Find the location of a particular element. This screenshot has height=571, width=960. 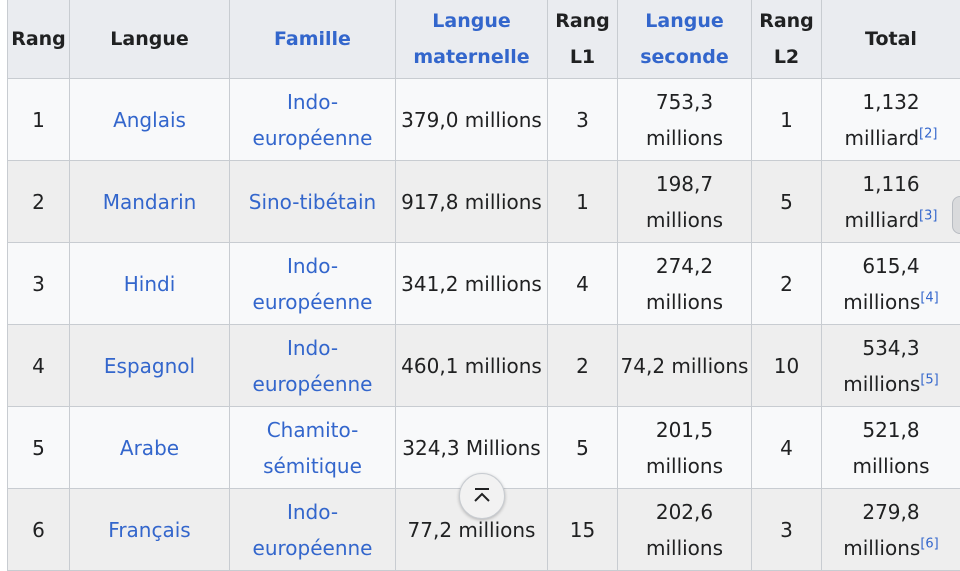

rank-cell: 5 is located at coordinates (39, 448).